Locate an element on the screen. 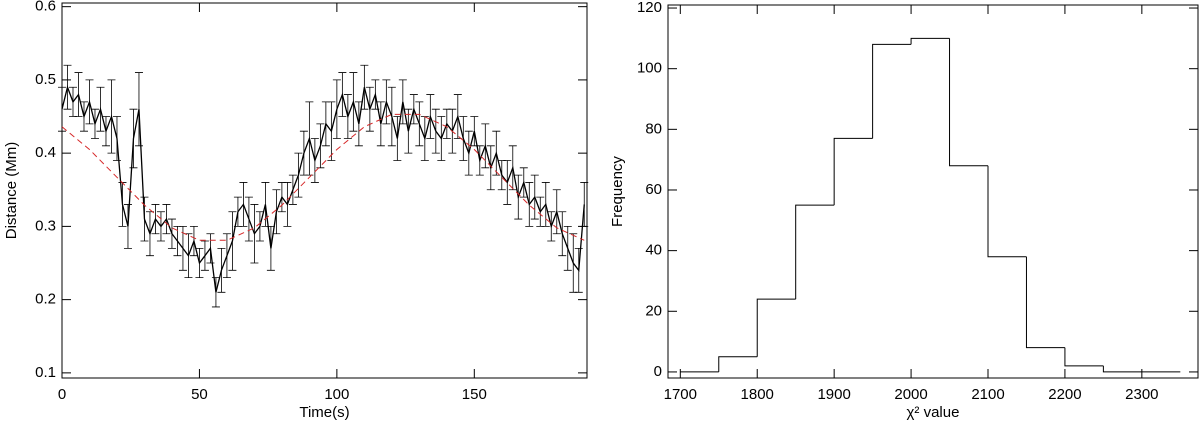 The image size is (1200, 425). x-axis-label: χ² value is located at coordinates (933, 412).